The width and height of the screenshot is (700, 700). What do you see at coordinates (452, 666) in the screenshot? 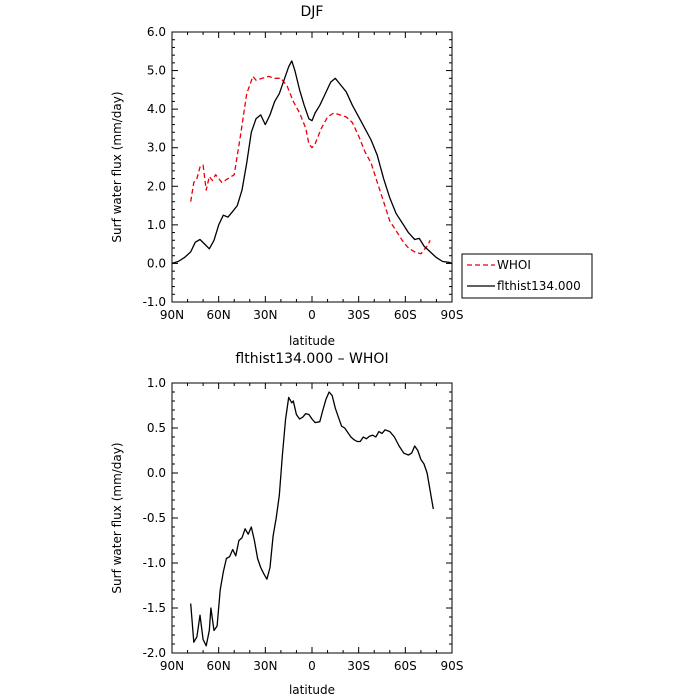
I see `bottom-x-tick-label: 90S` at bounding box center [452, 666].